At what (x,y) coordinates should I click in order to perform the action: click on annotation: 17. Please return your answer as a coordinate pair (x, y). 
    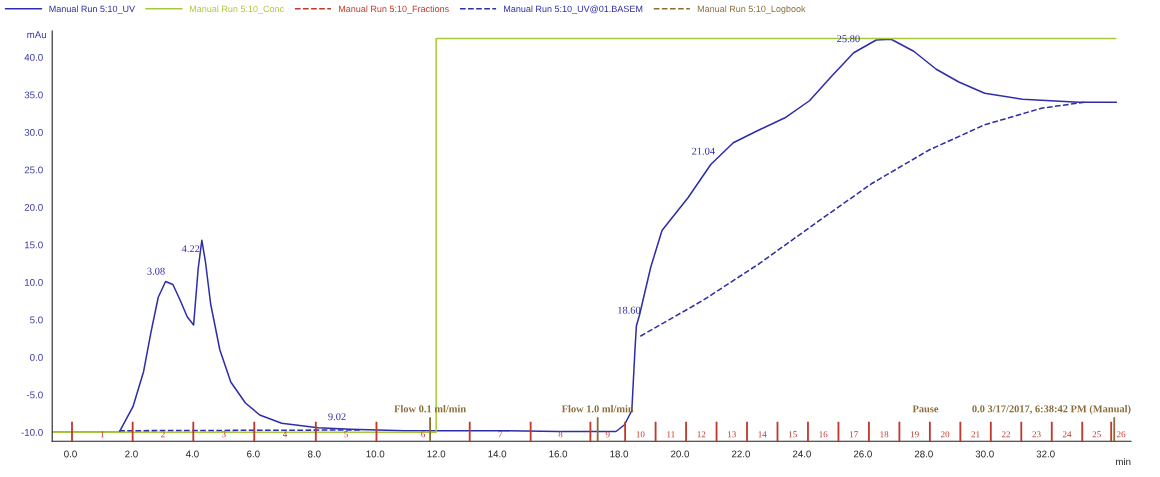
    Looking at the image, I should click on (853, 434).